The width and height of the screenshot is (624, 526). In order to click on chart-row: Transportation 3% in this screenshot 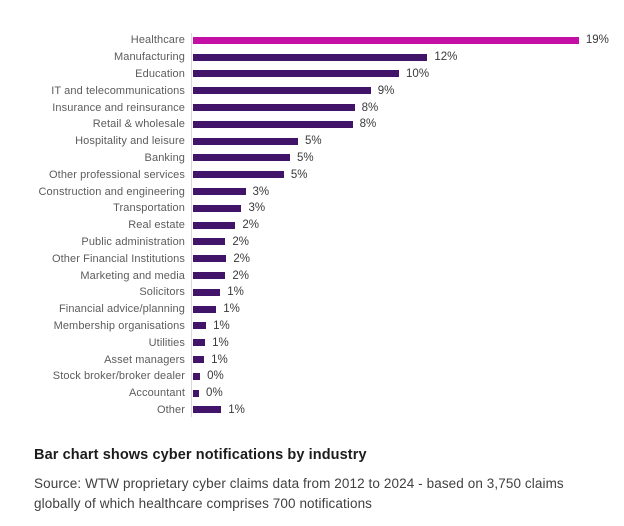, I will do `click(312, 208)`.